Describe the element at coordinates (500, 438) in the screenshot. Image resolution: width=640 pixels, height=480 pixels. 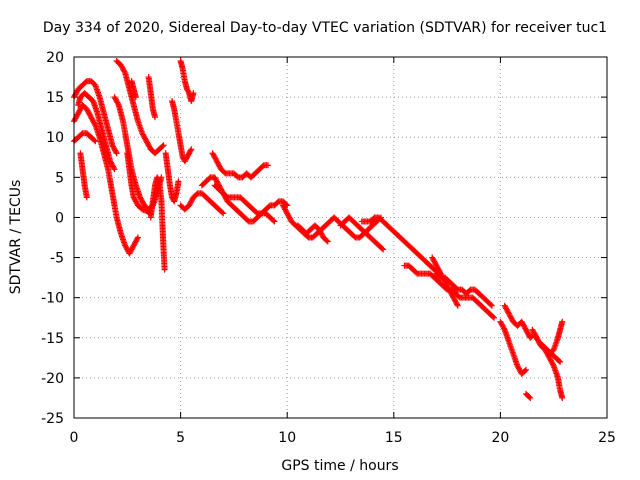
I see `x-tick-label: 20` at that location.